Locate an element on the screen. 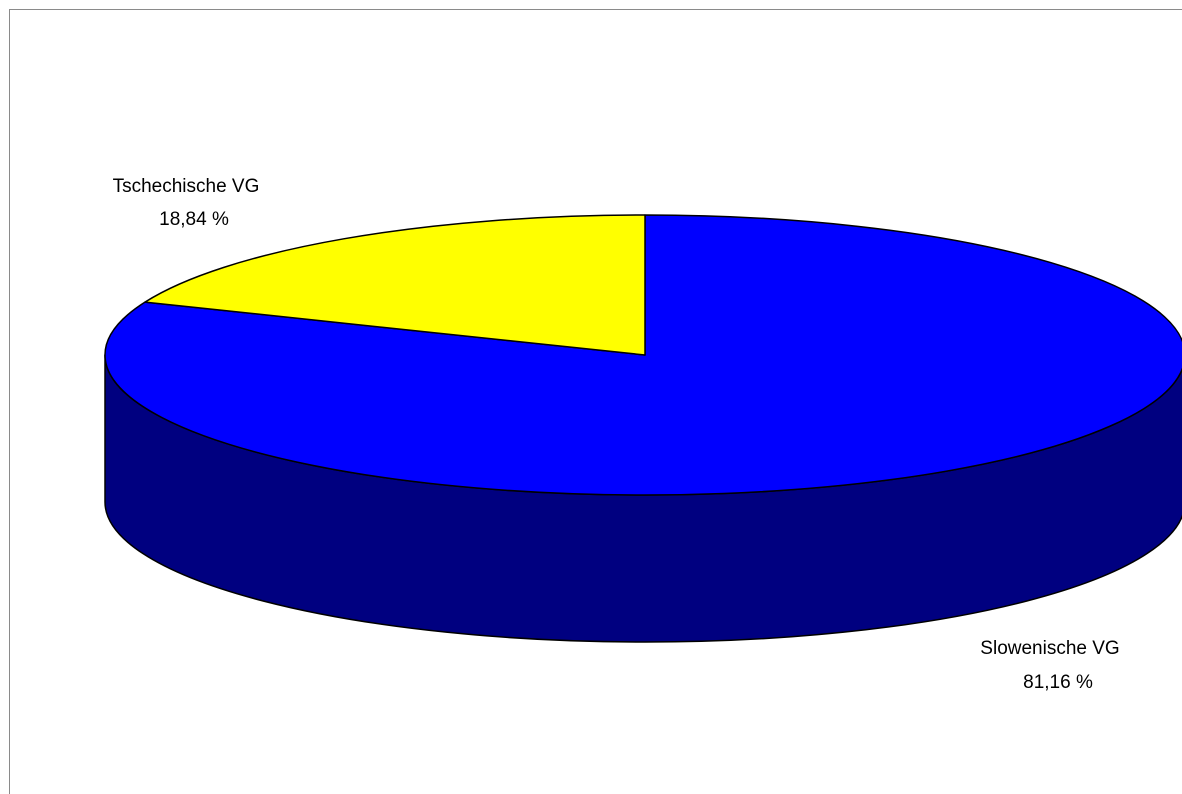 The width and height of the screenshot is (1182, 794). value-label-slowenische-vg: 81,16 % is located at coordinates (1058, 682).